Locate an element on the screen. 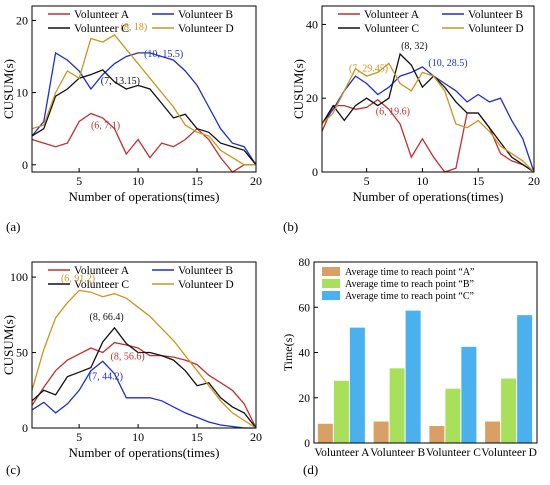 This screenshot has height=485, width=550. y-tick-label: 50 is located at coordinates (22, 353).